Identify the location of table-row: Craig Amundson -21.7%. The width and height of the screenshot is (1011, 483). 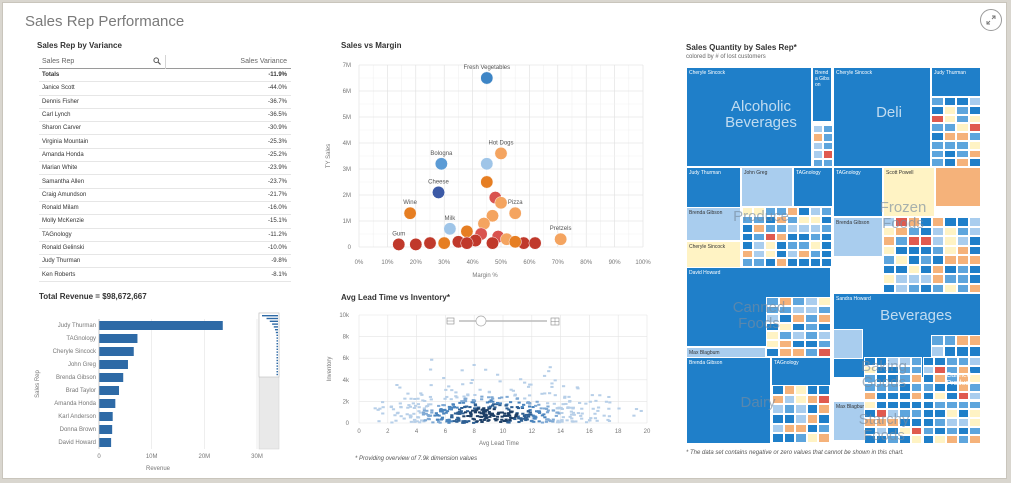
(165, 195).